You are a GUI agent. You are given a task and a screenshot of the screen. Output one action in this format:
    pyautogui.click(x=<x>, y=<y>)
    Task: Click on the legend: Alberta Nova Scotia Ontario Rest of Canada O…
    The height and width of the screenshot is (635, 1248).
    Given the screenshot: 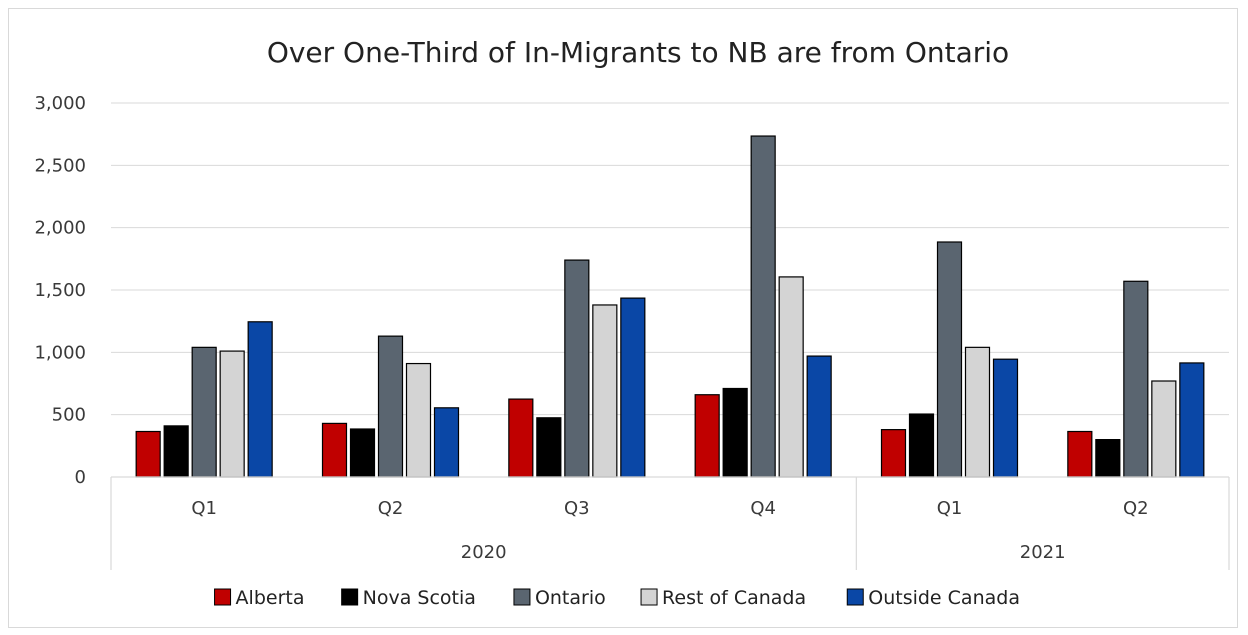 What is the action you would take?
    pyautogui.click(x=617, y=598)
    